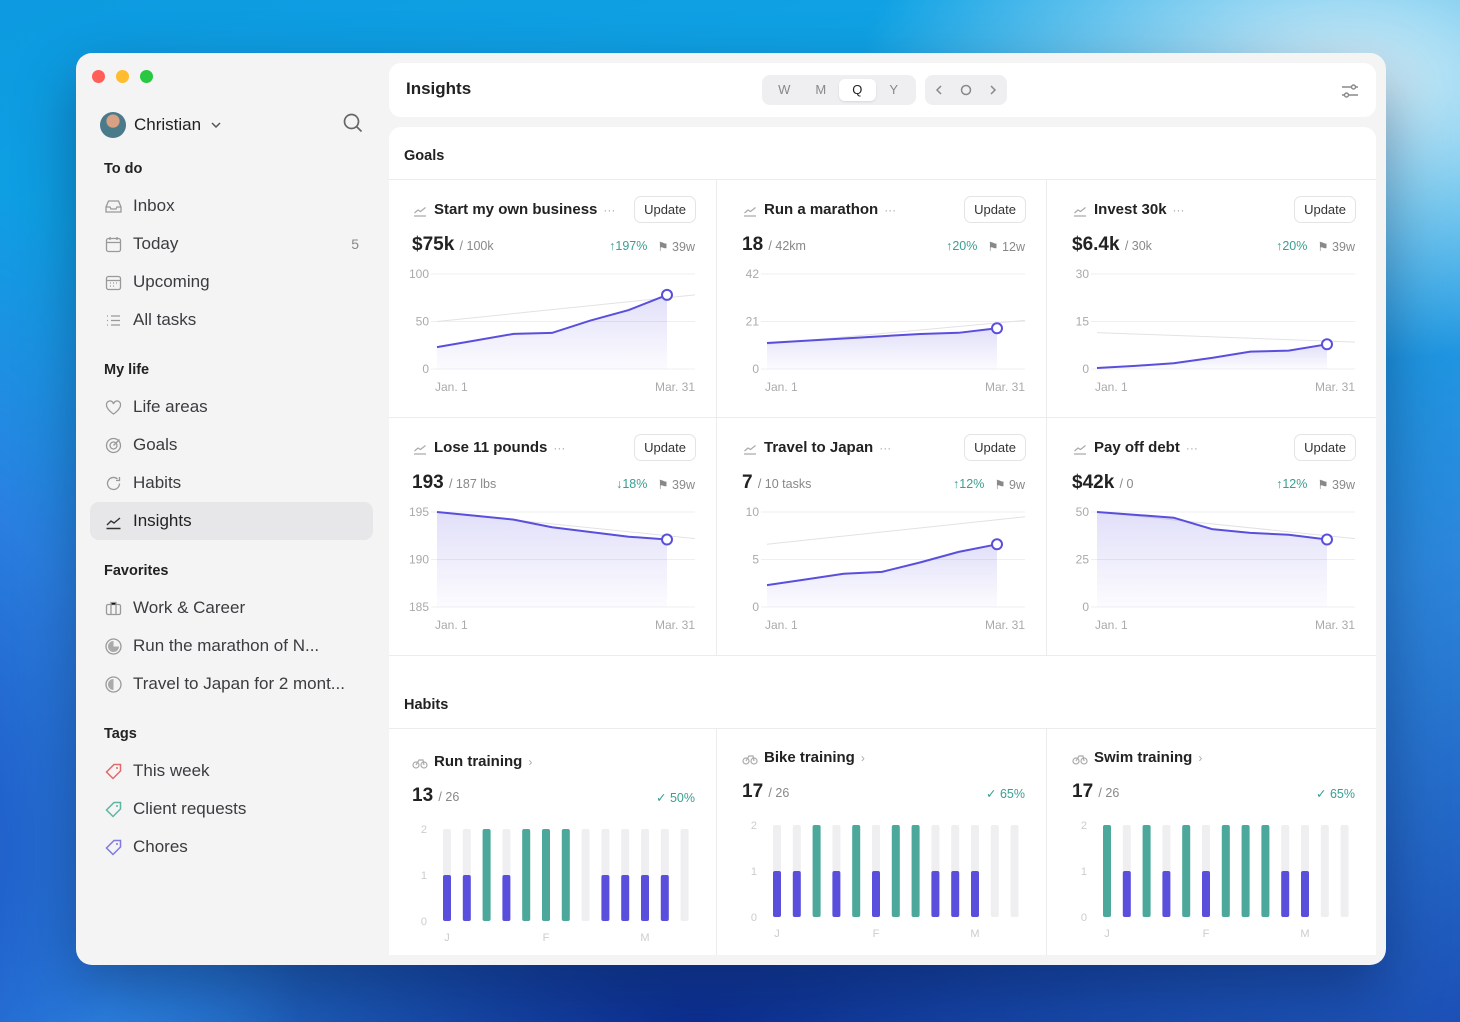  Describe the element at coordinates (993, 90) in the screenshot. I see `chevron-right-icon` at that location.